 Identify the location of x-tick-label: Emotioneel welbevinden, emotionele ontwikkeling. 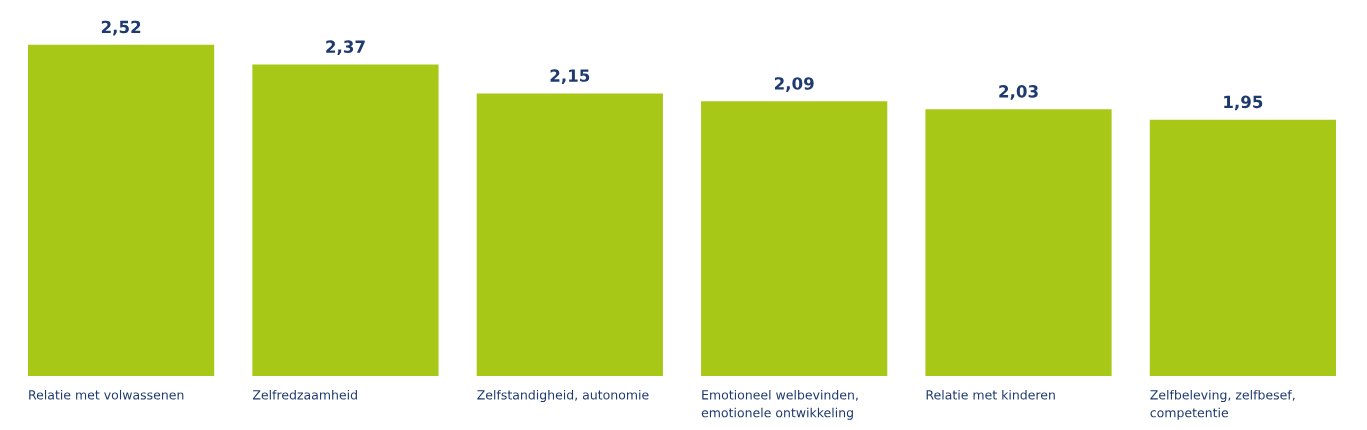
(779, 404).